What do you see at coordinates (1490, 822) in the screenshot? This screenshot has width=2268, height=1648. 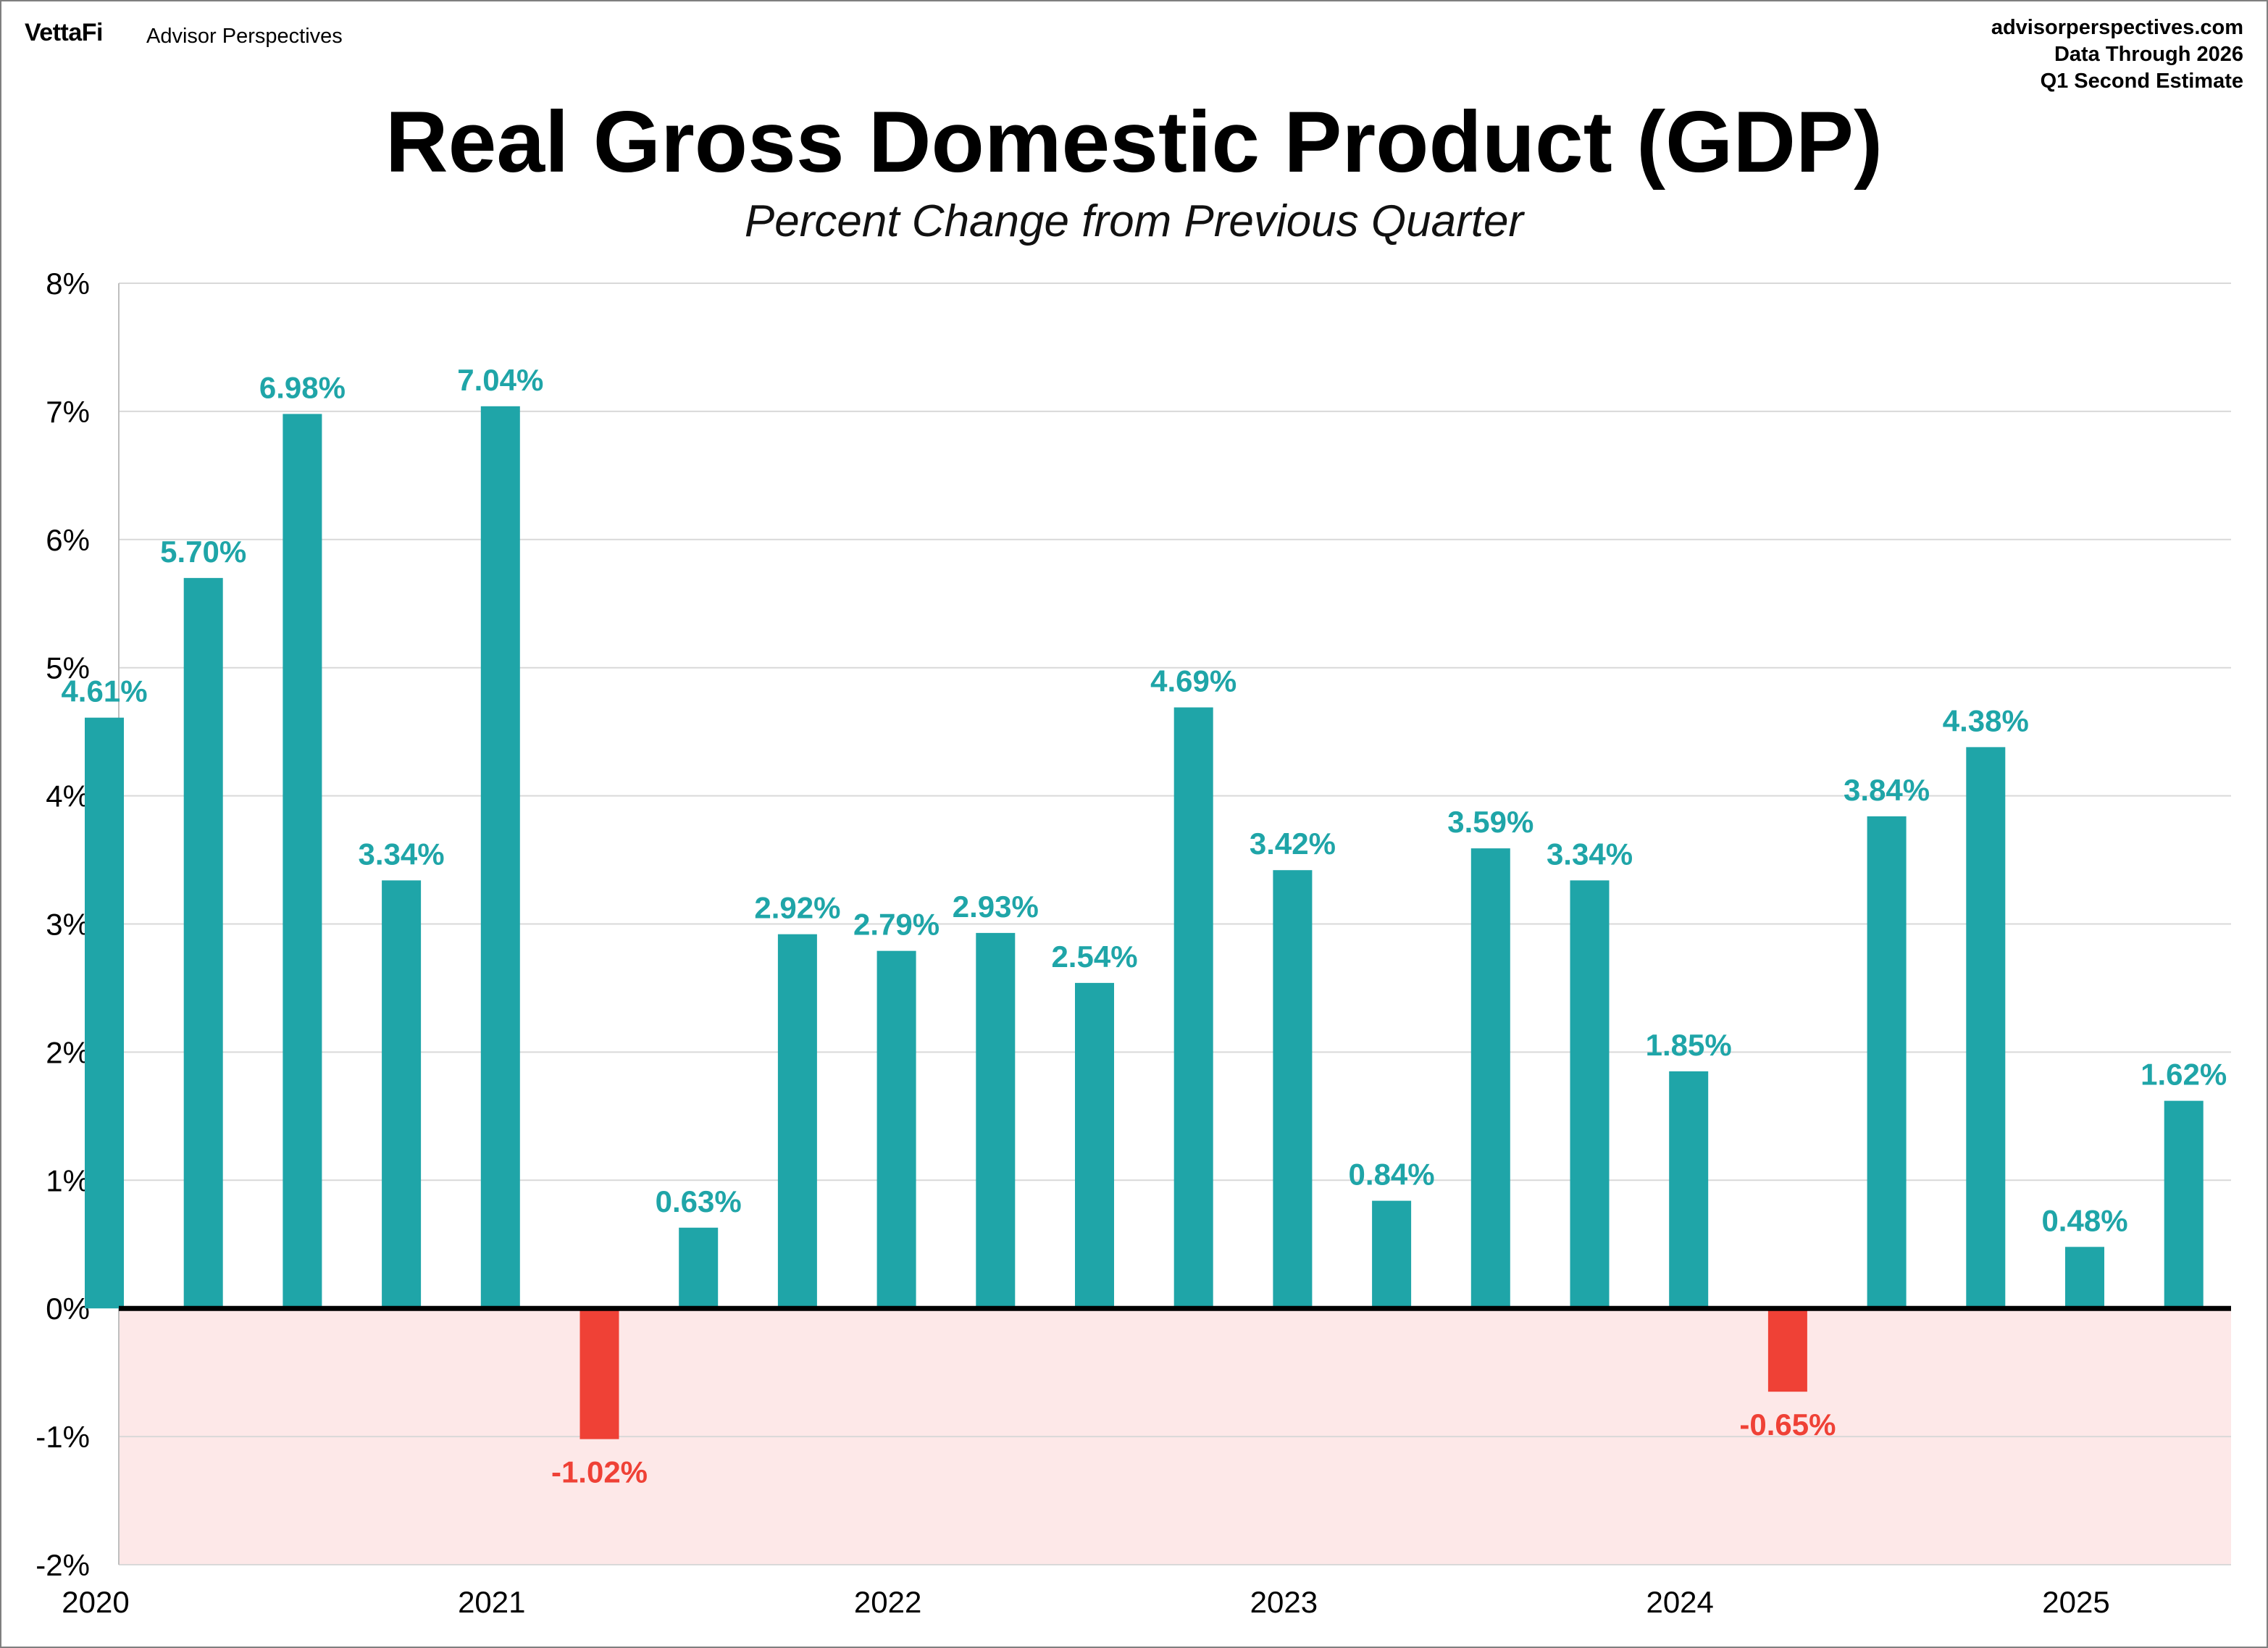 I see `data-label: 3.59%` at bounding box center [1490, 822].